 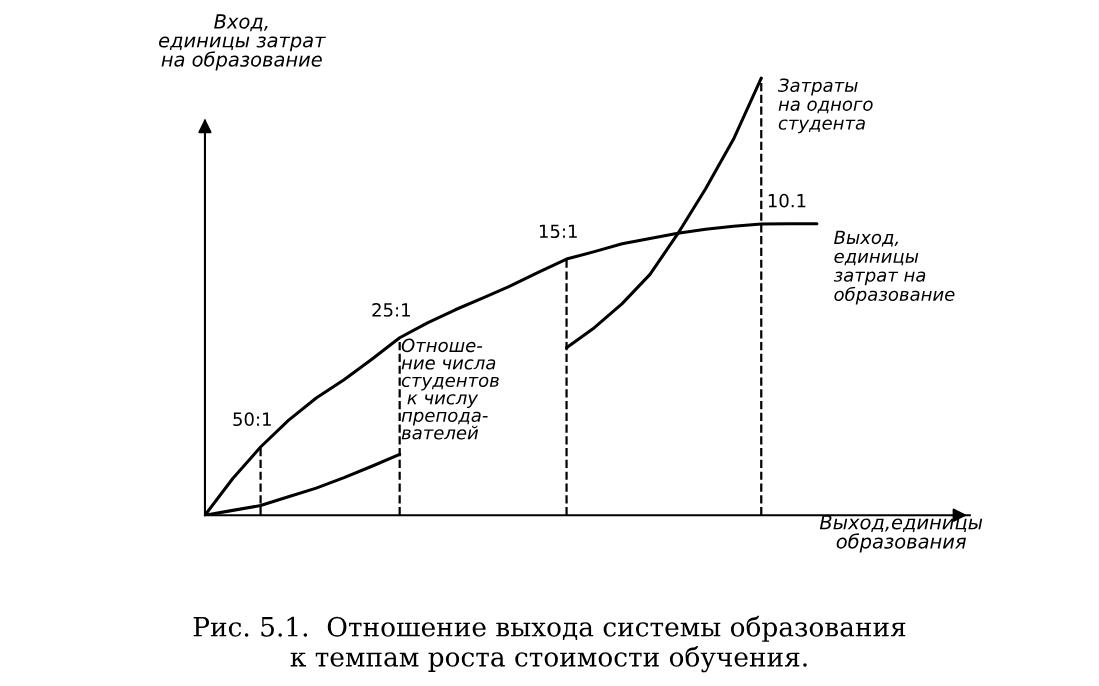 I want to click on series-label: Затраты на одного студента, so click(x=825, y=106).